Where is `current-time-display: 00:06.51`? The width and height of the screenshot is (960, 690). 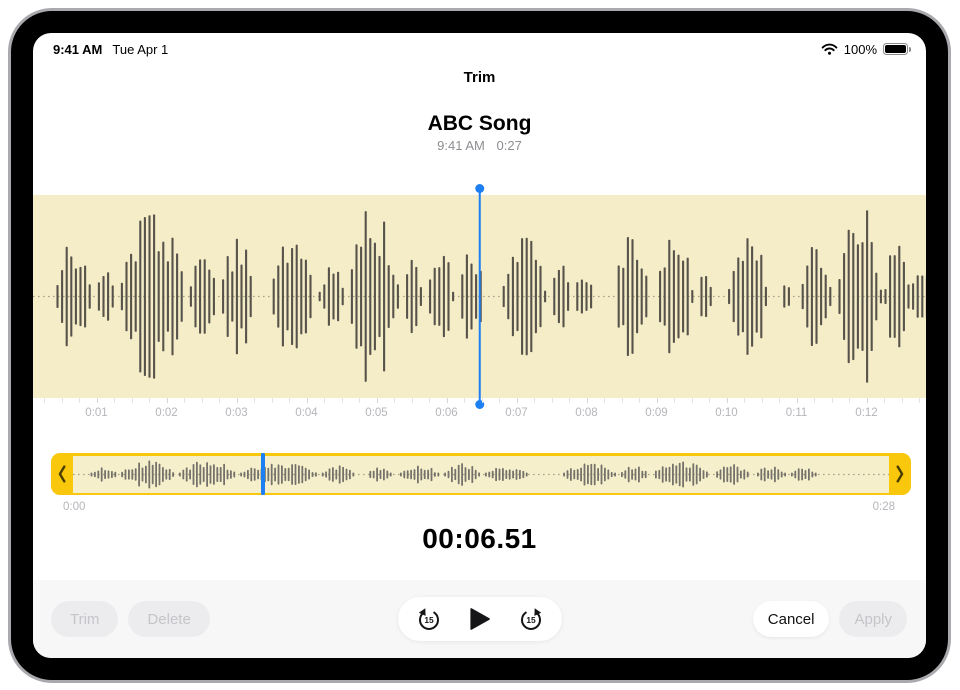 current-time-display: 00:06.51 is located at coordinates (479, 538).